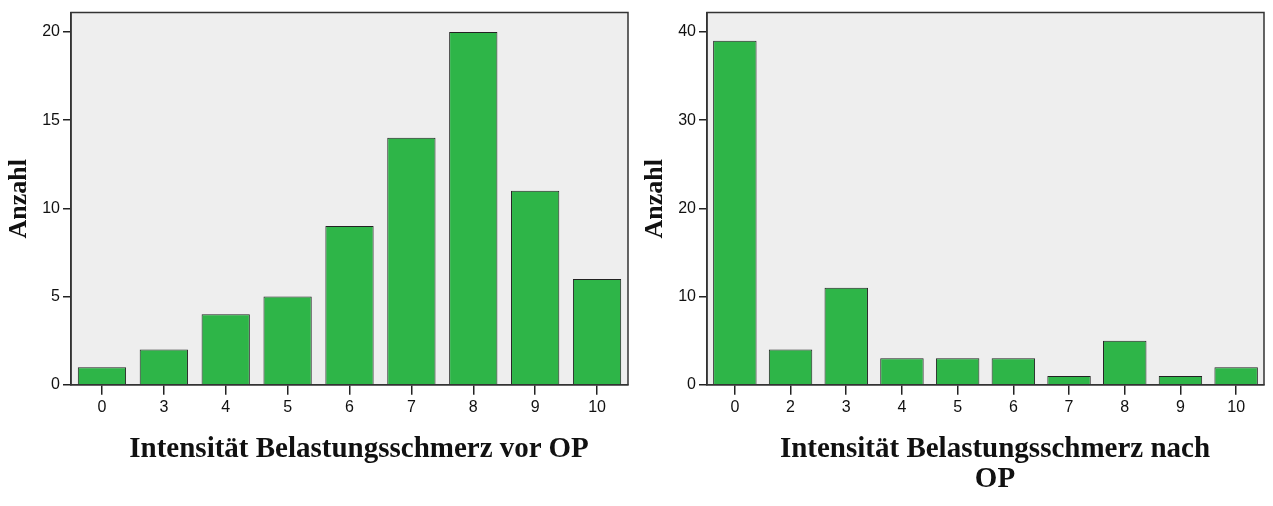  What do you see at coordinates (791, 406) in the screenshot?
I see `x-tick-label: 2` at bounding box center [791, 406].